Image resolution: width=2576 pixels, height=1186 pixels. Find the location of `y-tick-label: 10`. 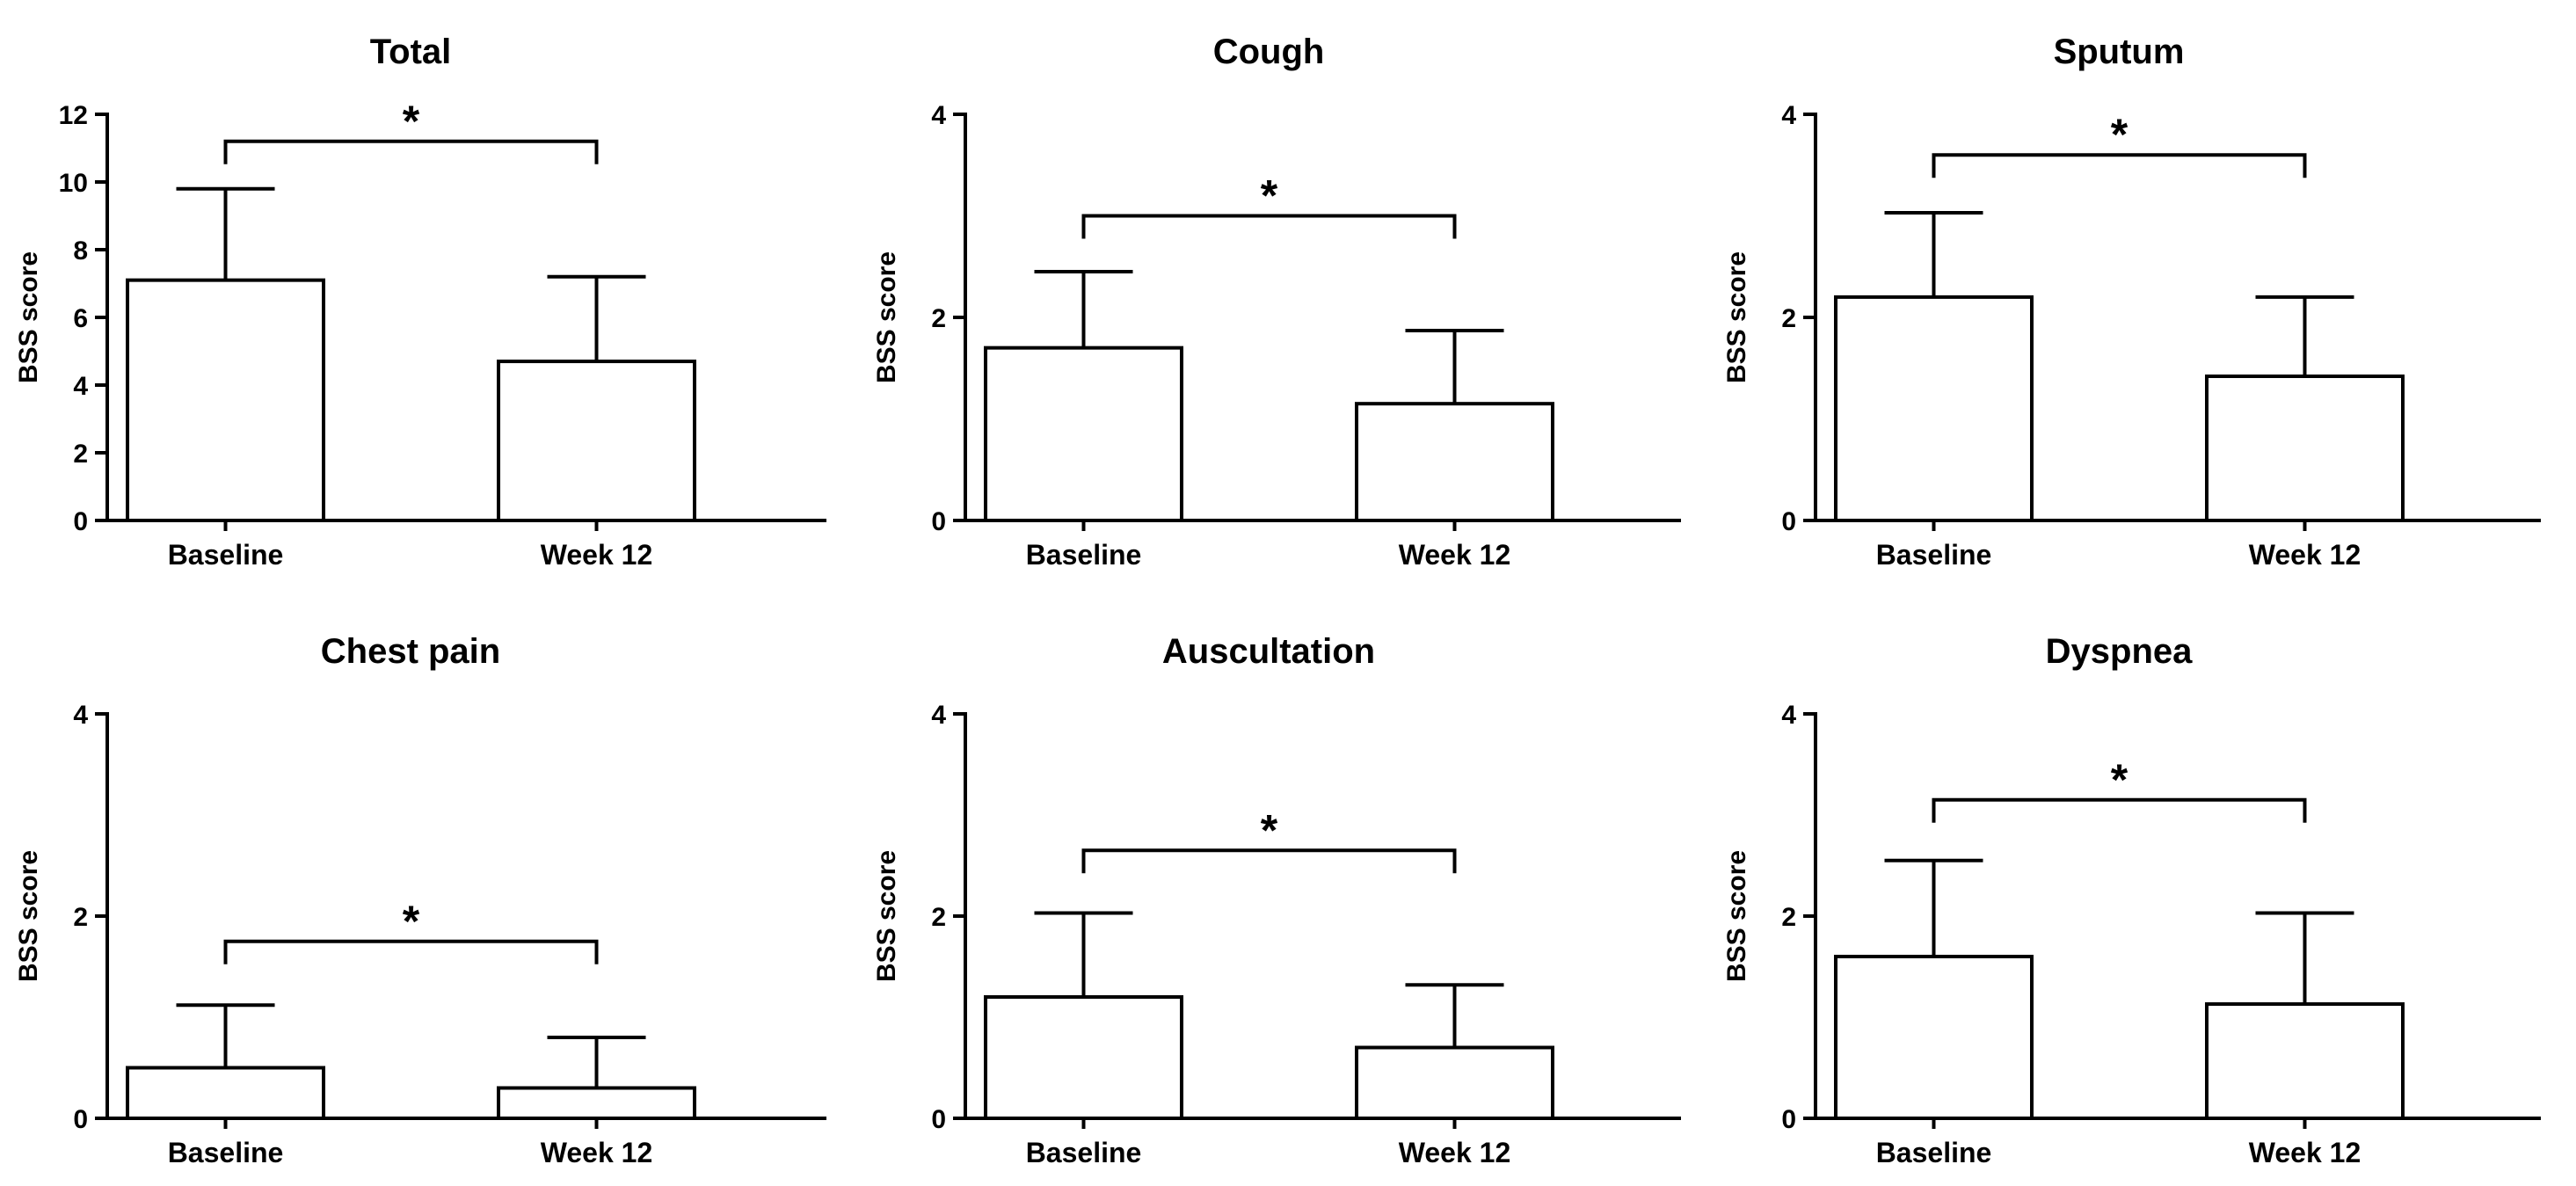

y-tick-label: 10 is located at coordinates (73, 183).